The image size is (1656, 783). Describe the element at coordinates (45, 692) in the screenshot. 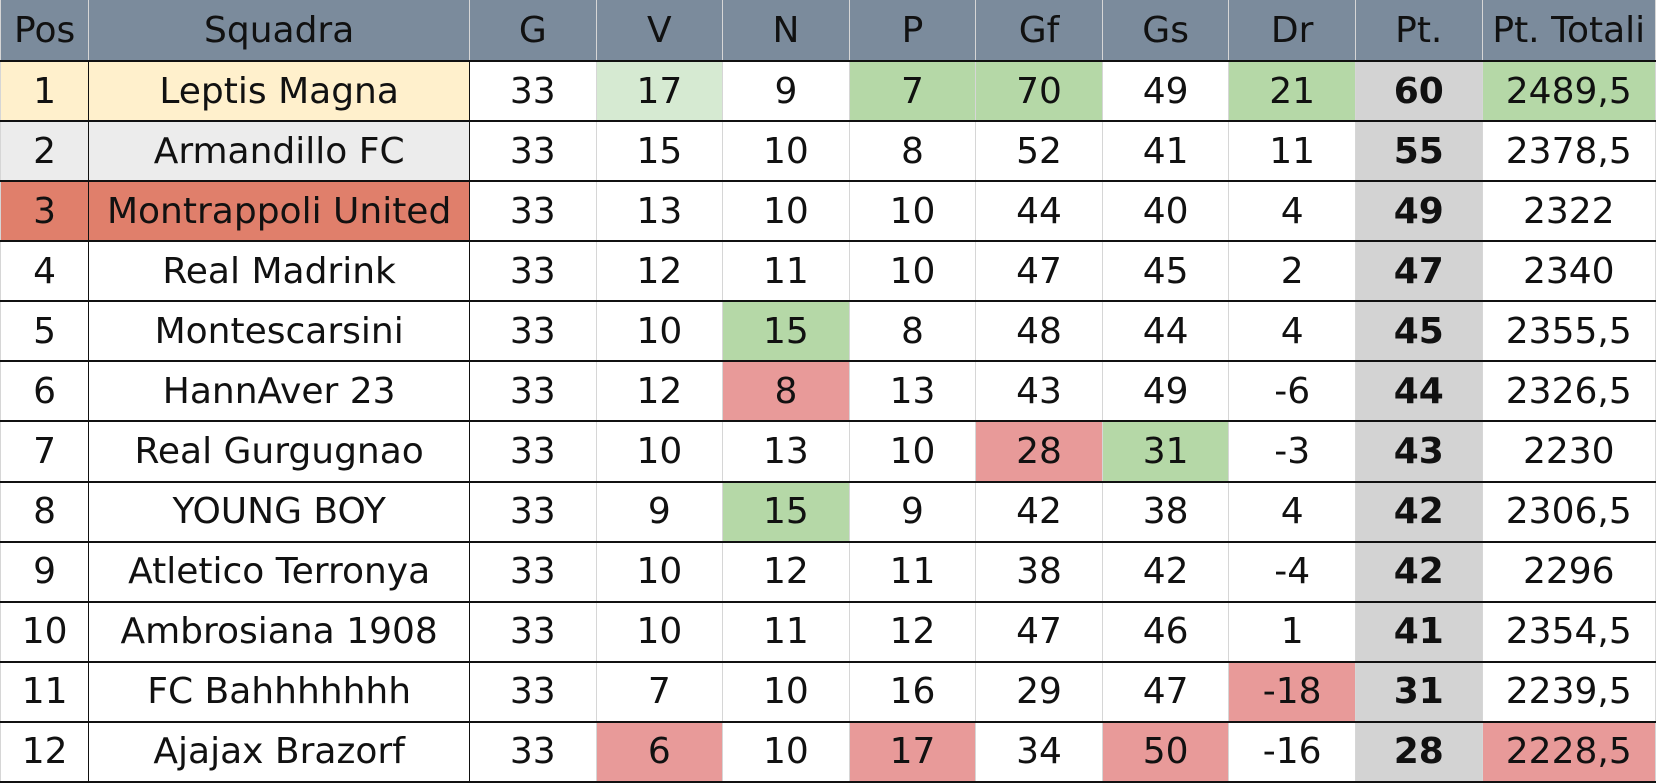

I see `pos-cell: 11` at that location.